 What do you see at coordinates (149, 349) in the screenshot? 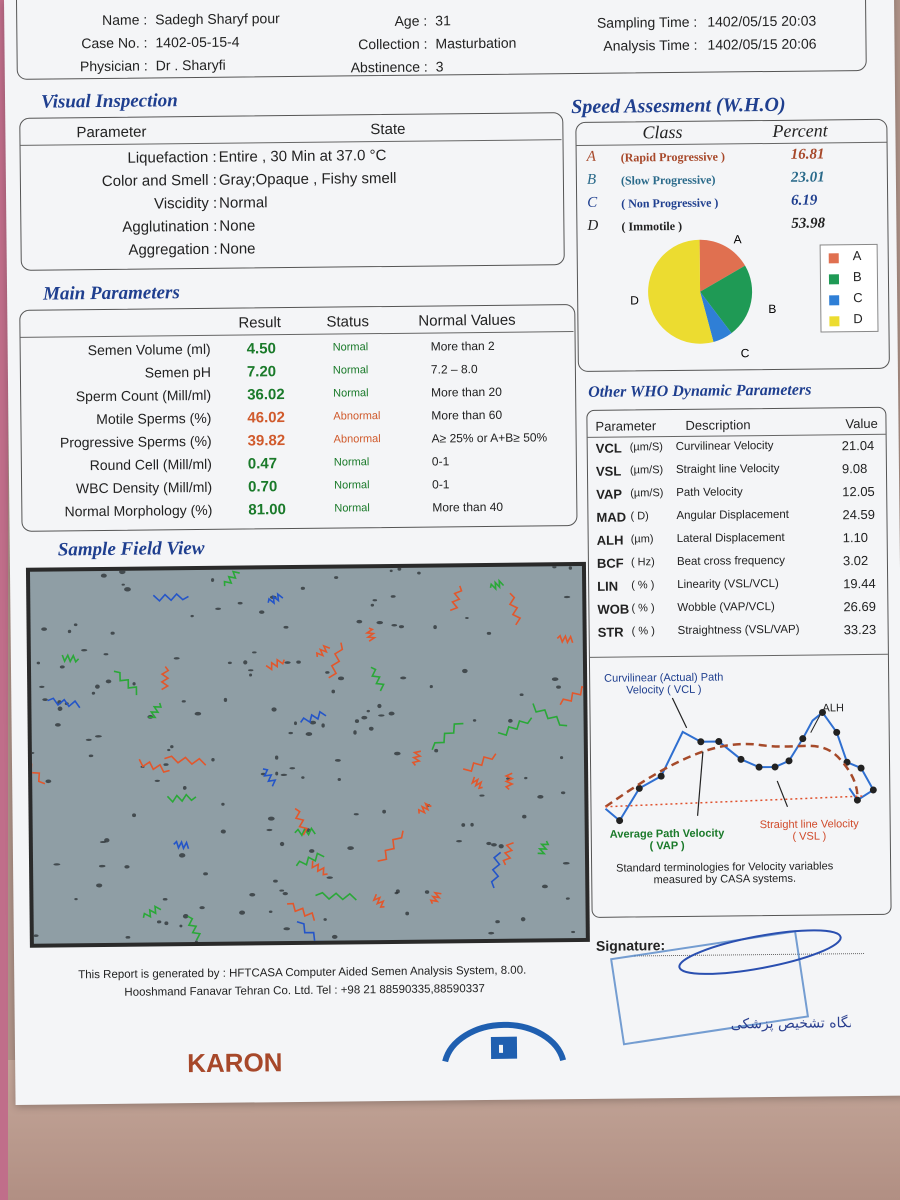
I see `main-param-label: Semen Volume (ml)` at bounding box center [149, 349].